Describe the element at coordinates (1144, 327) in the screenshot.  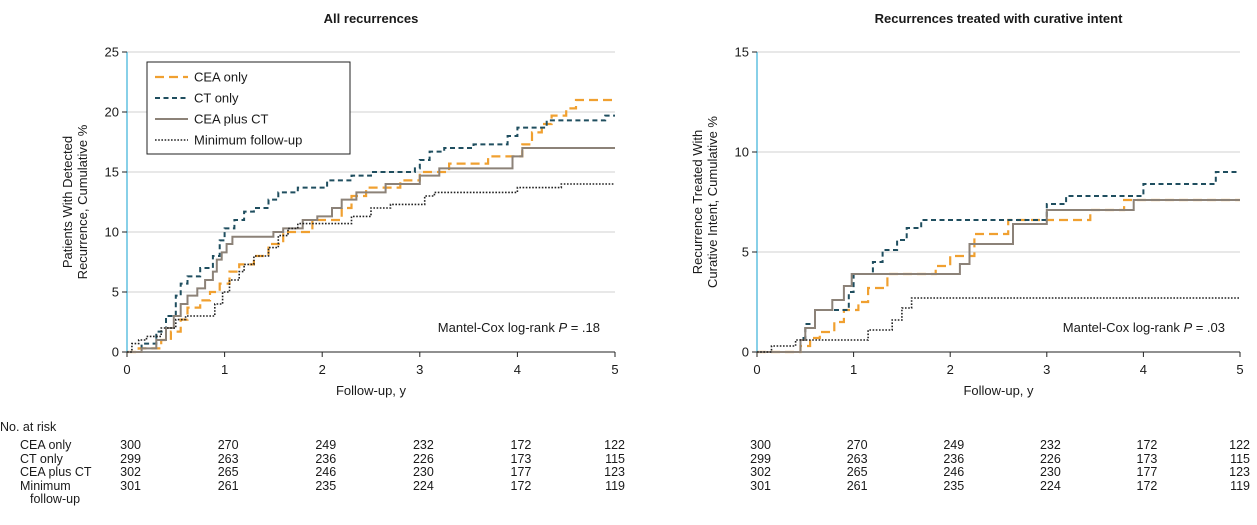
I see `p-value-annotation: Mantel-Cox log-rank P = .03` at that location.